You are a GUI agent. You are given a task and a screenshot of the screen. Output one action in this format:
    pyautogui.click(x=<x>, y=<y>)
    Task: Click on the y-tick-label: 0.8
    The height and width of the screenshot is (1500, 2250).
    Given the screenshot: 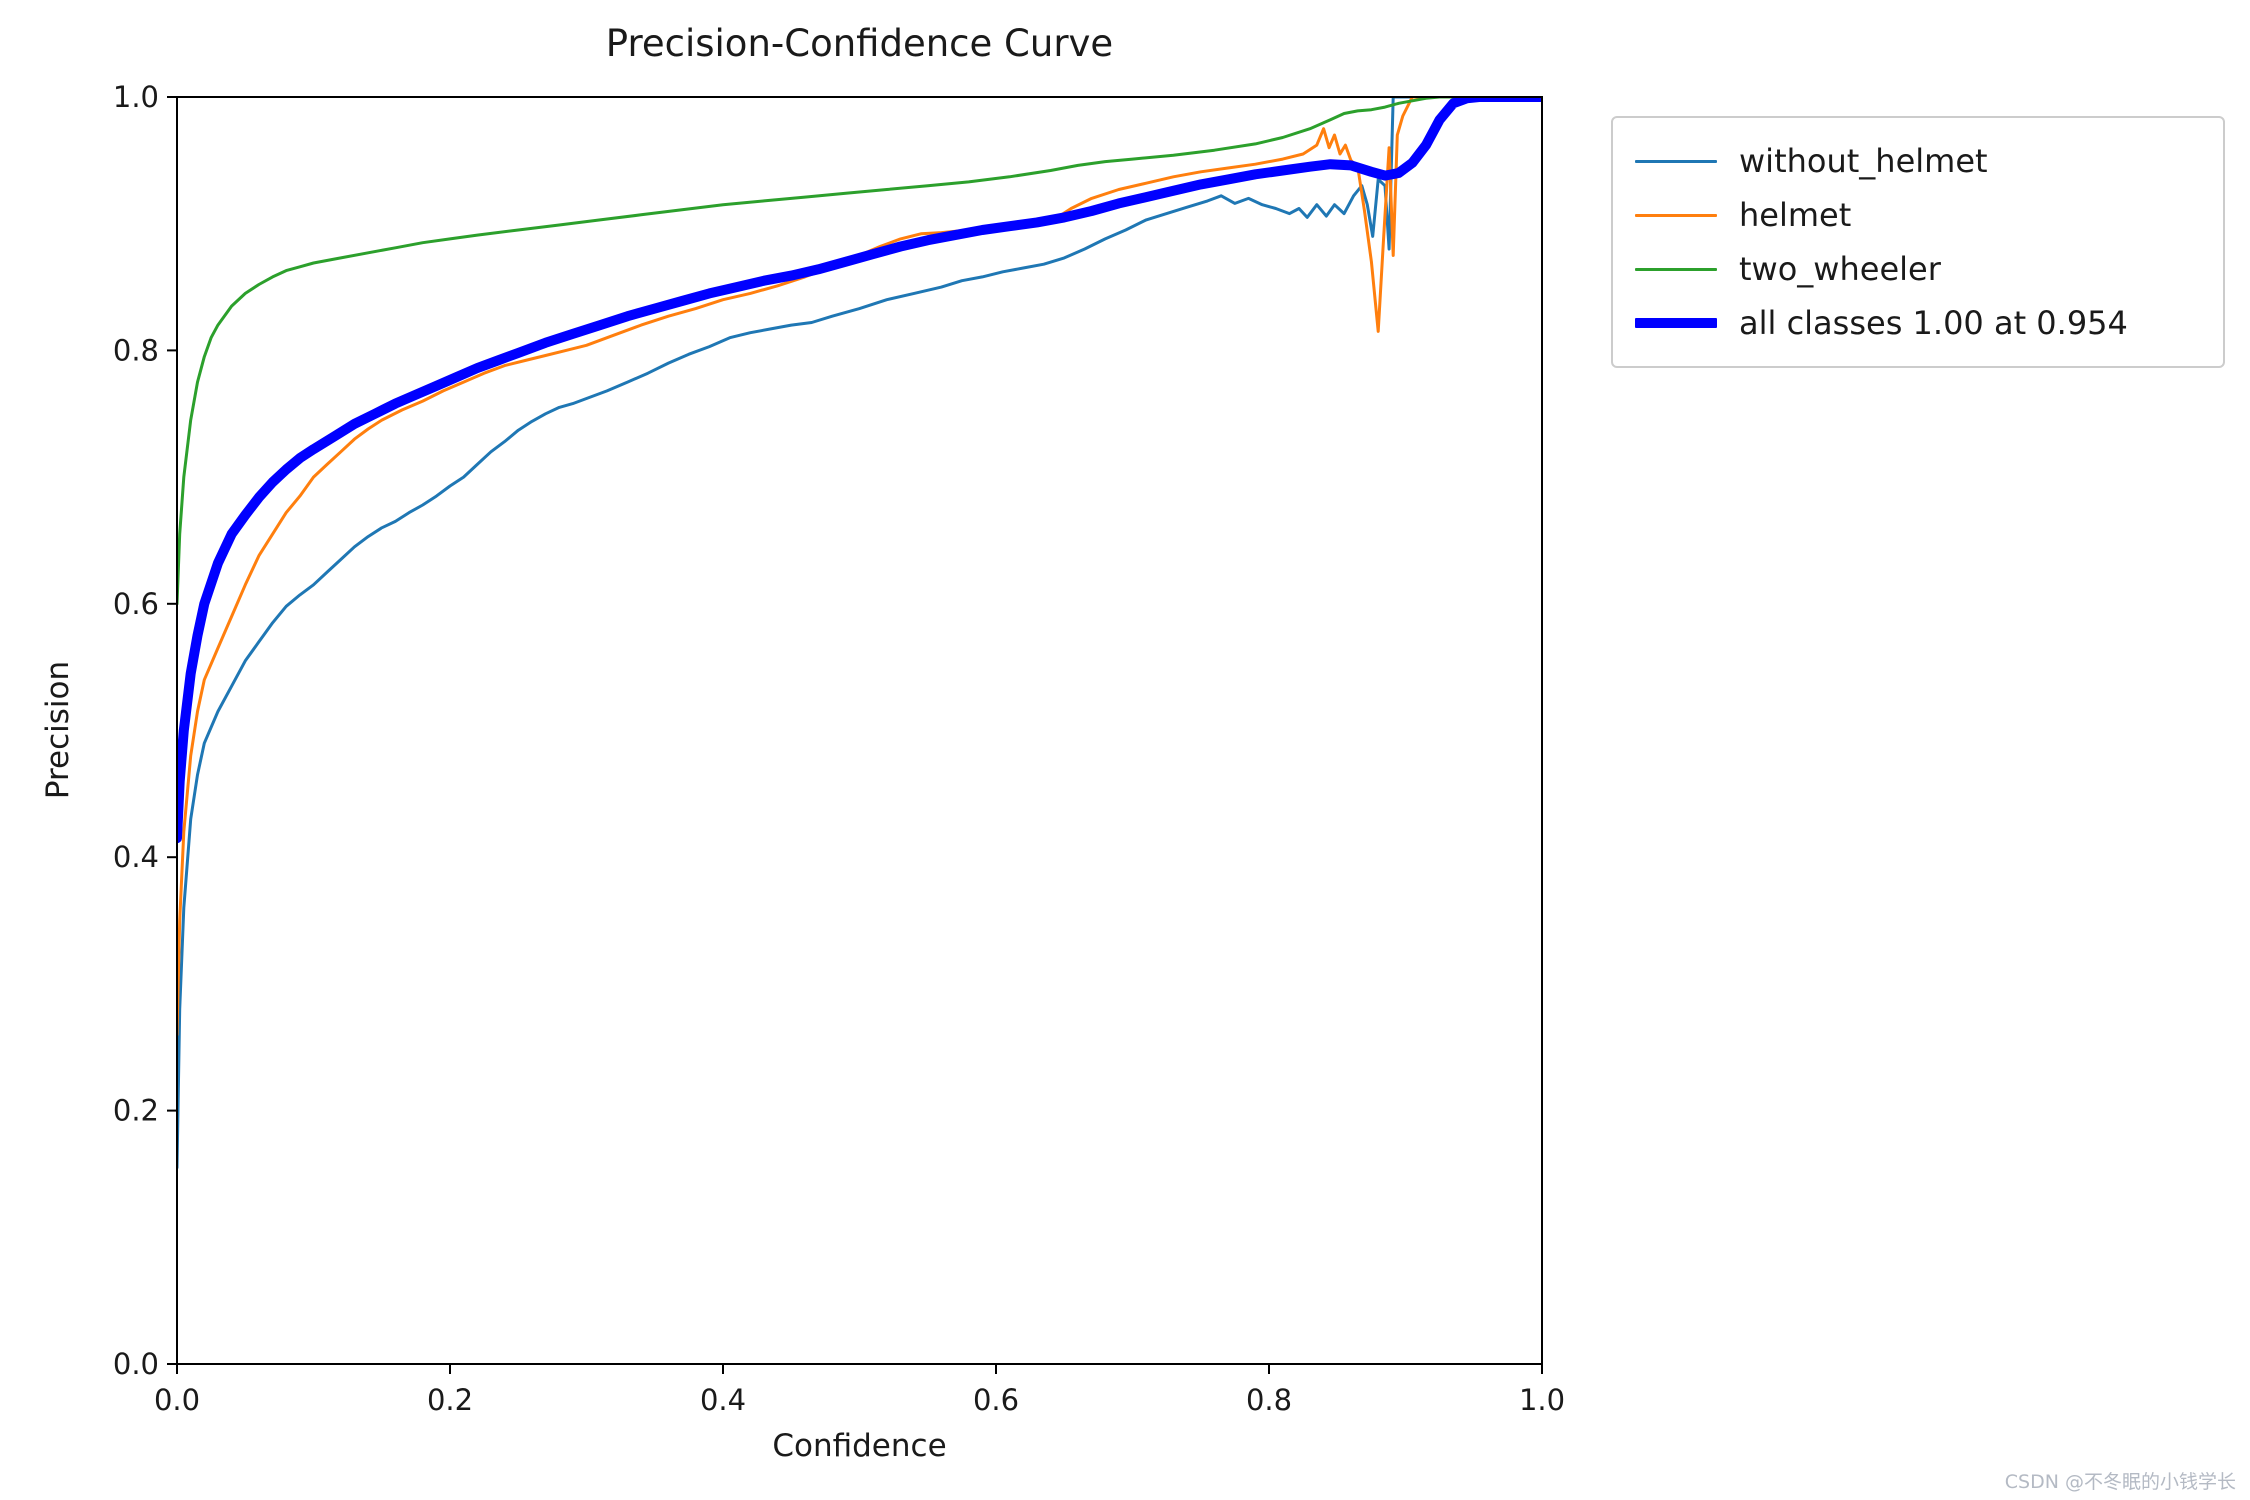 What is the action you would take?
    pyautogui.click(x=136, y=350)
    